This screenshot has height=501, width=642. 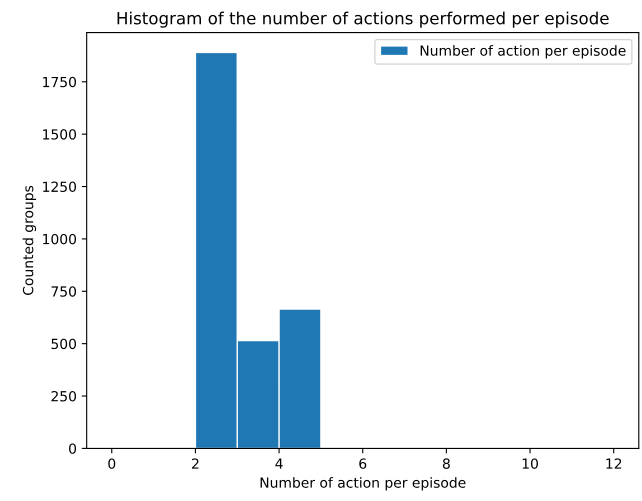 What do you see at coordinates (362, 463) in the screenshot?
I see `x-tick-label: 6` at bounding box center [362, 463].